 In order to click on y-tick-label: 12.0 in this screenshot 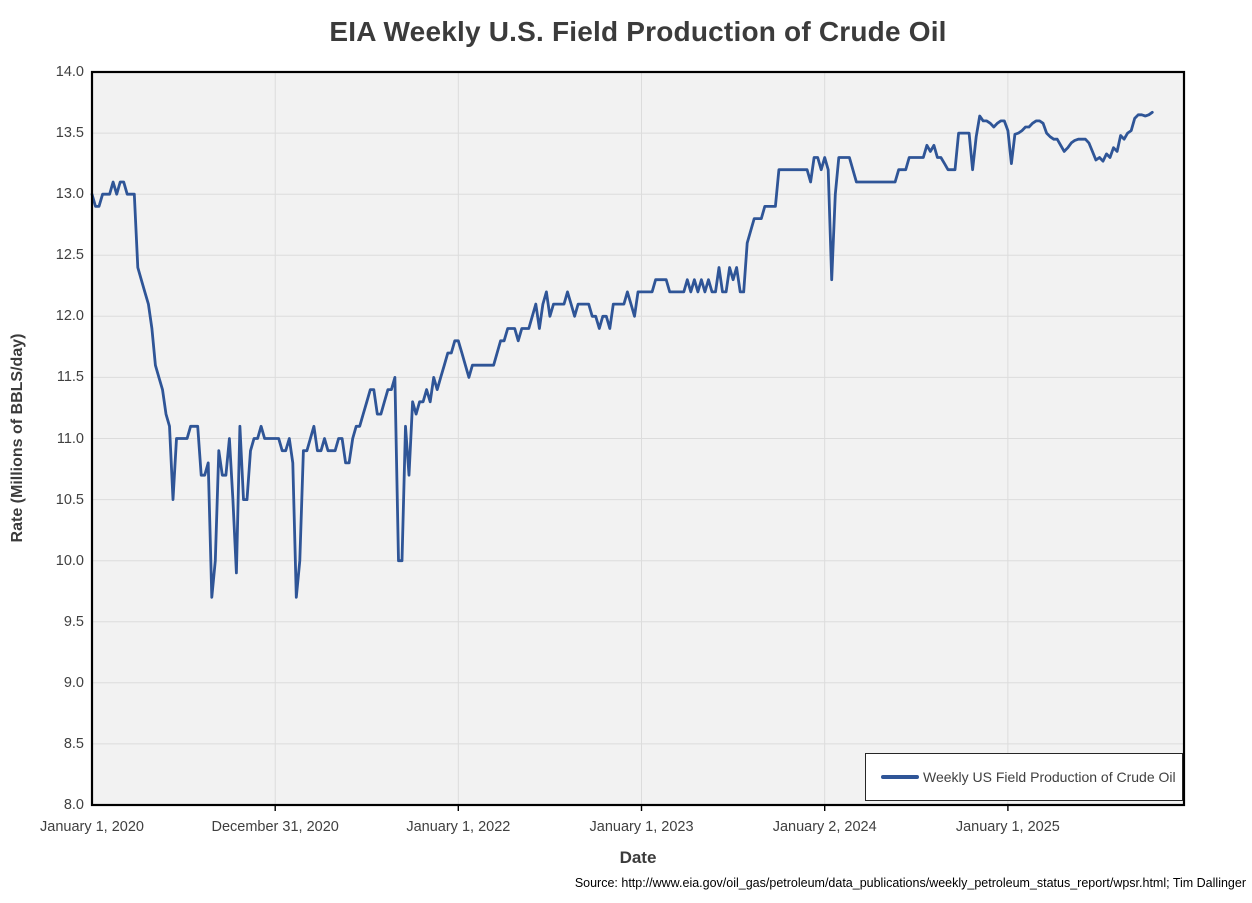, I will do `click(69, 316)`.